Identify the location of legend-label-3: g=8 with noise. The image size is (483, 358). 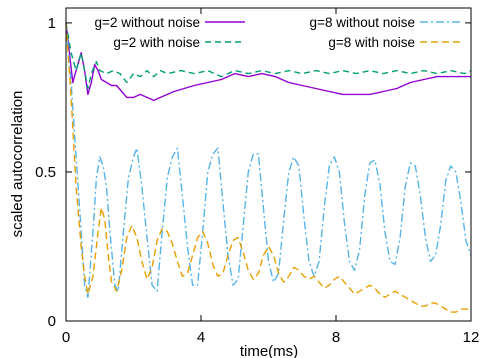
(371, 42).